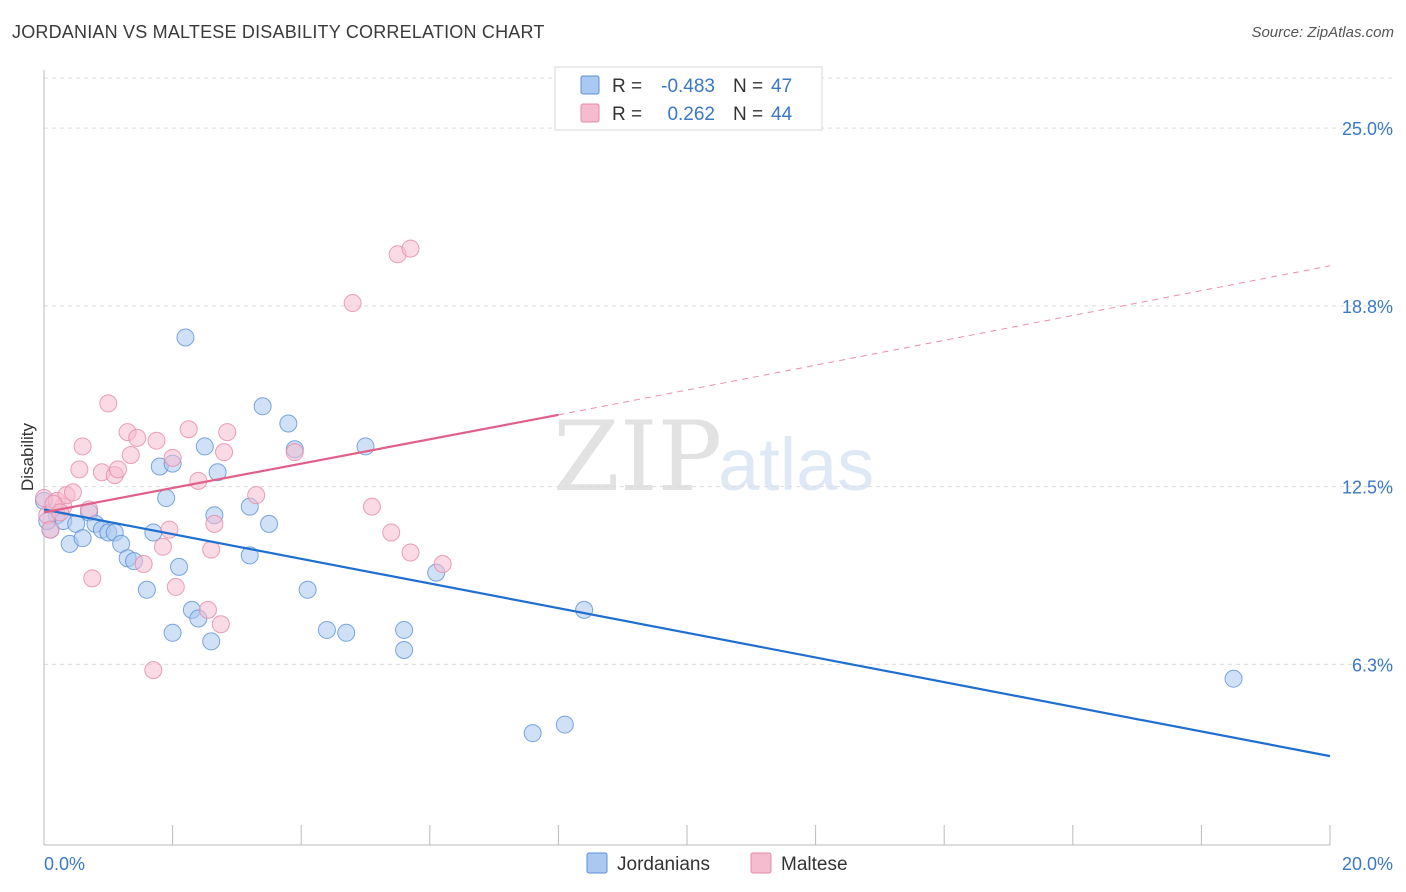  What do you see at coordinates (814, 864) in the screenshot?
I see `bottom-legend-label-maltese: Maltese` at bounding box center [814, 864].